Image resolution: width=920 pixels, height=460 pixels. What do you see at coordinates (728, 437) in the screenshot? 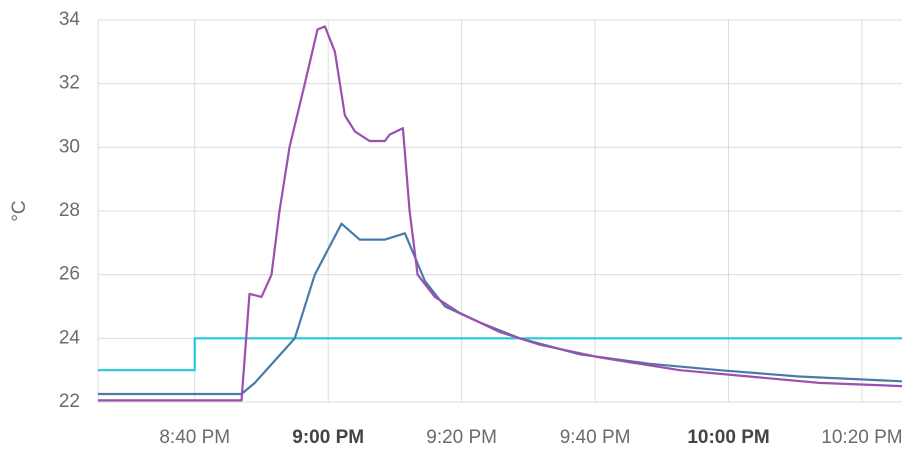
I see `x-tick-label: 10:00 PM` at bounding box center [728, 437].